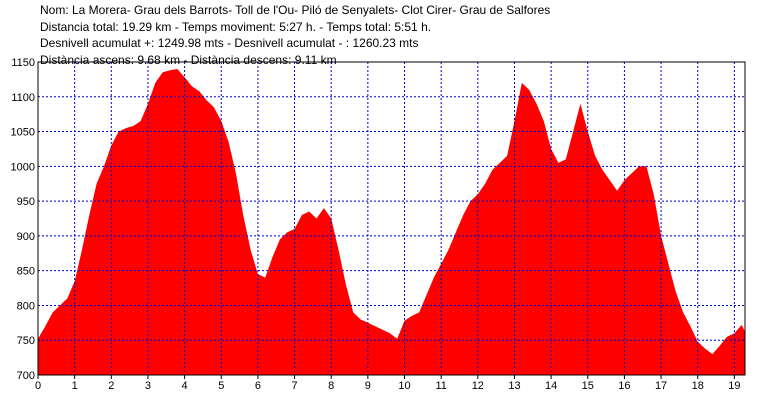  I want to click on x-tick-label: 12, so click(478, 386).